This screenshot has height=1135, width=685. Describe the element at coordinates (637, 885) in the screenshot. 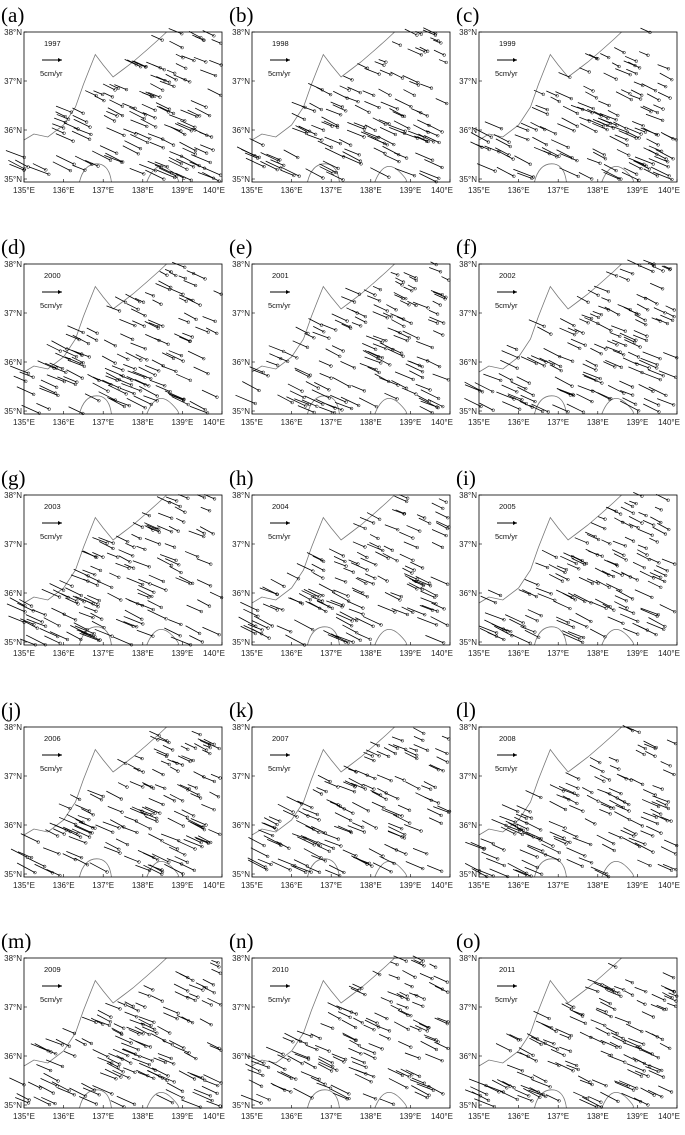

I see `lon-tick-label: 139°E` at that location.